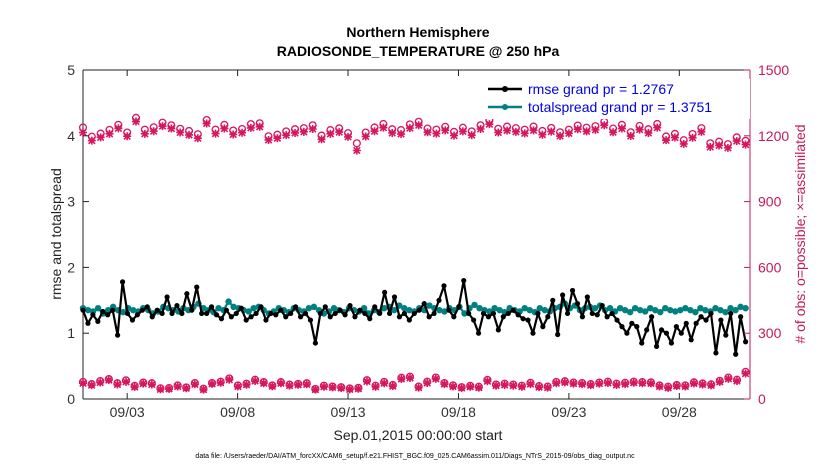 The height and width of the screenshot is (470, 830). Describe the element at coordinates (601, 89) in the screenshot. I see `legend-rmse-label: rmse grand pr = 1.2767` at that location.